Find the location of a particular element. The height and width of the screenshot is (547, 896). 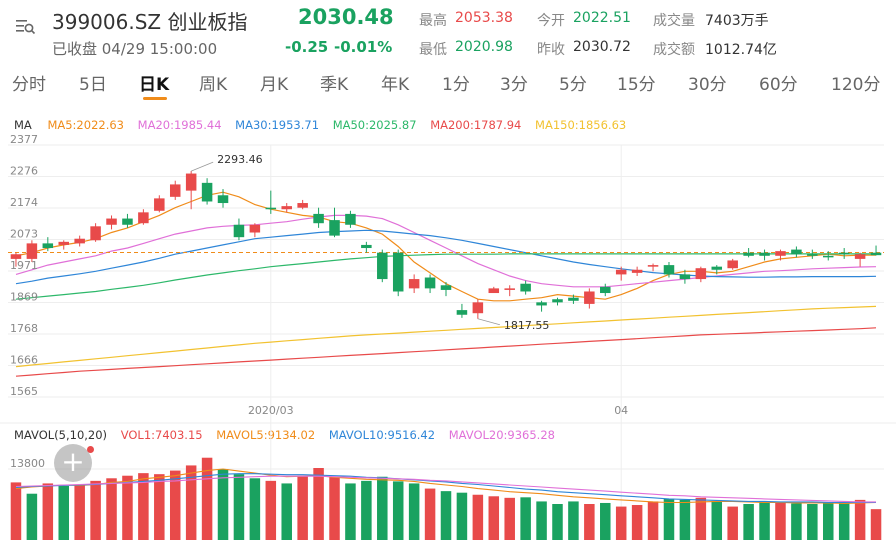

market-status: 已收盘 04/29 15:00:00 is located at coordinates (135, 49).